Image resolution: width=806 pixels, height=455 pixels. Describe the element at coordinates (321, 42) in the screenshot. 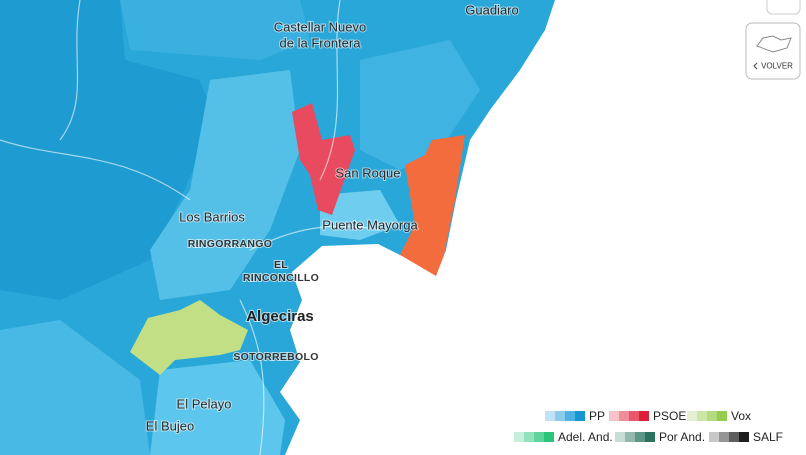

I see `place-label: de la Frontera` at that location.